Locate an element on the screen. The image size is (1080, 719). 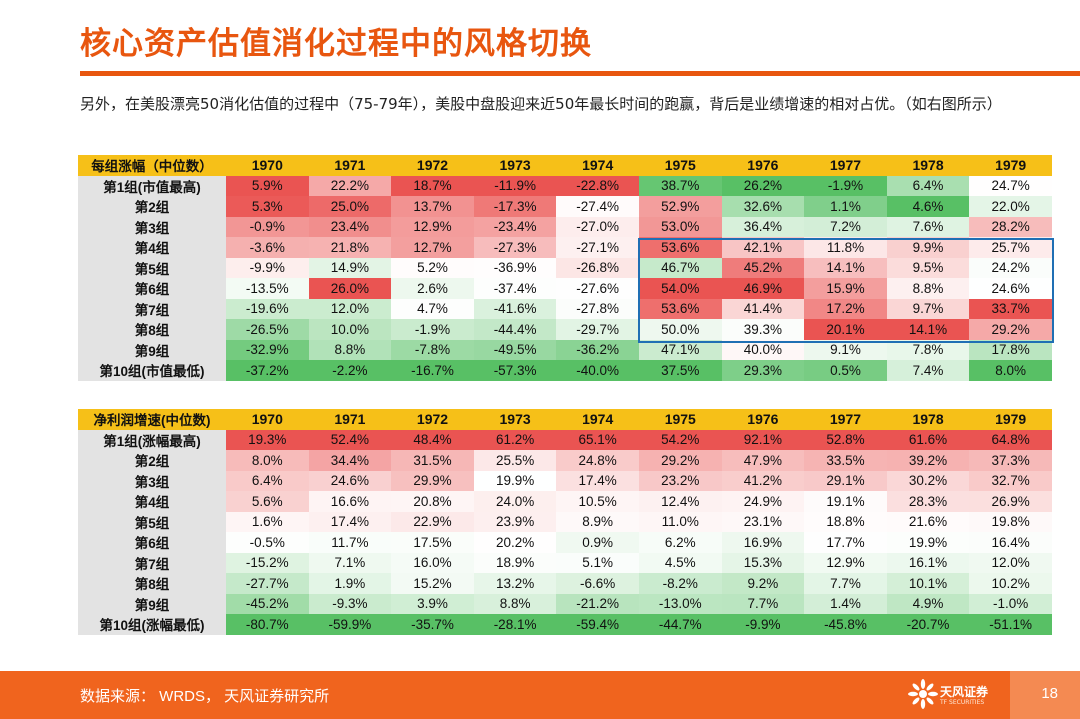
value-cell: 25.7% is located at coordinates (1010, 247).